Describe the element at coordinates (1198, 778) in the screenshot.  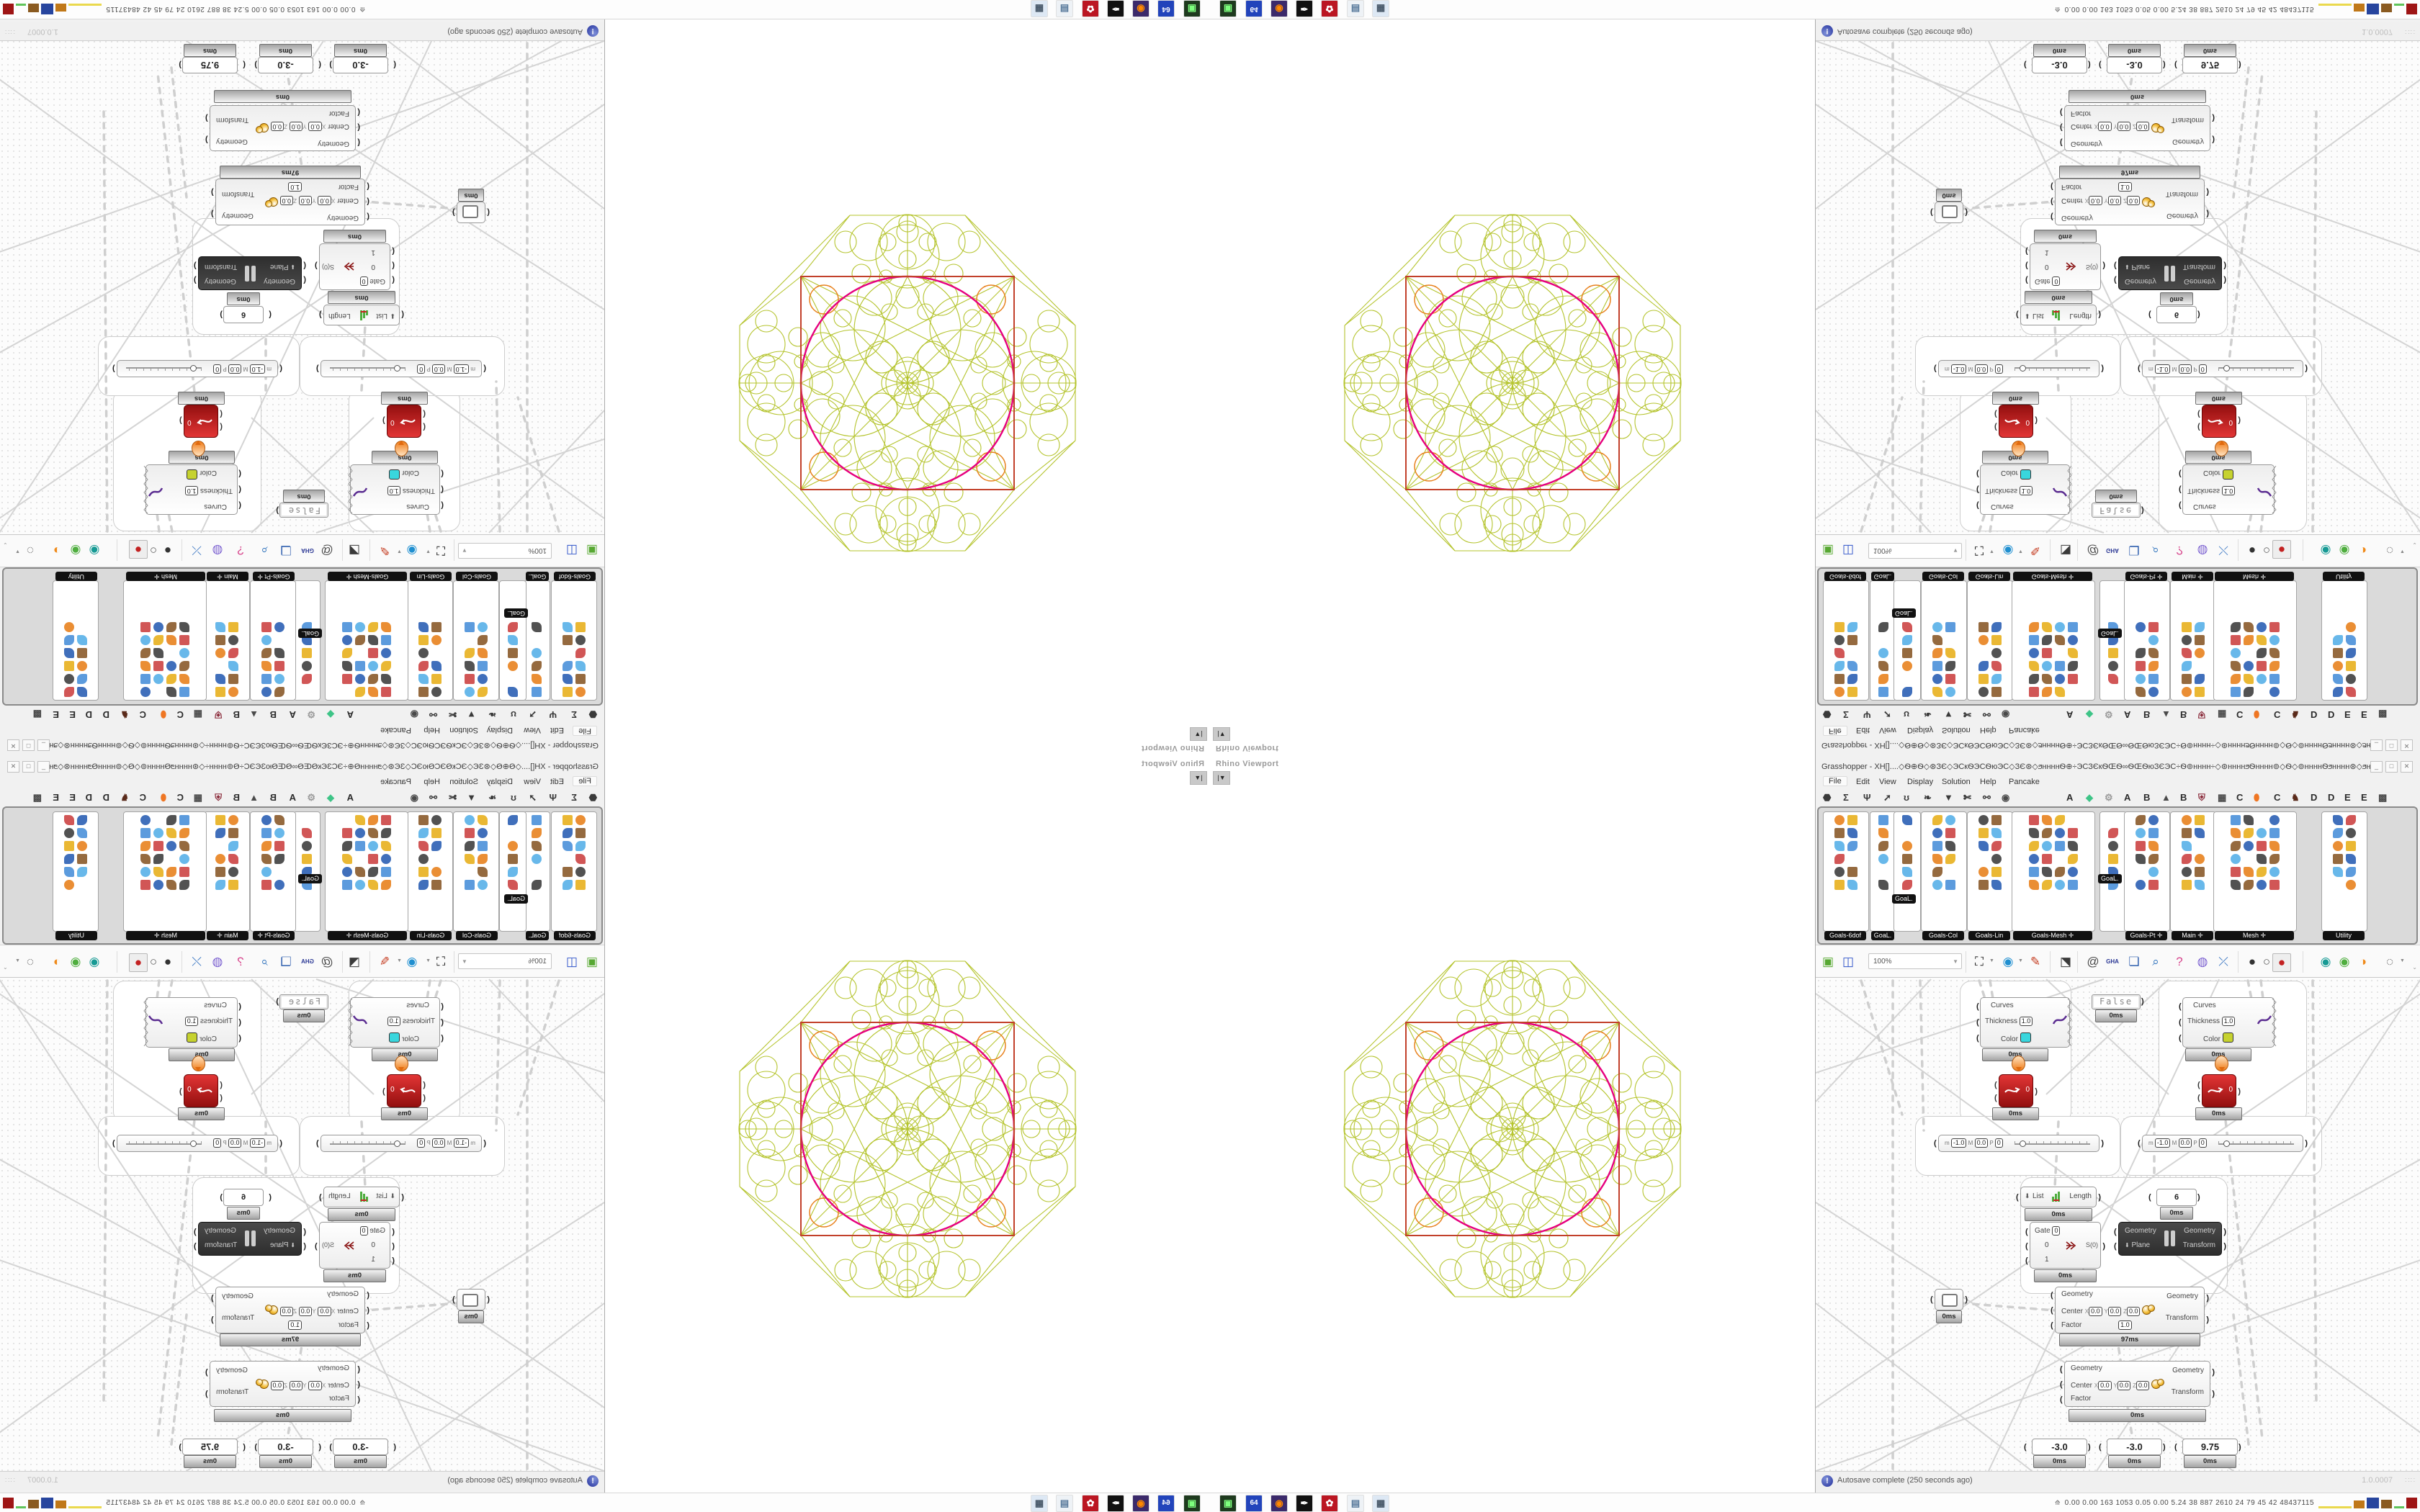
I see `viewport-collapse-button: |▼` at that location.